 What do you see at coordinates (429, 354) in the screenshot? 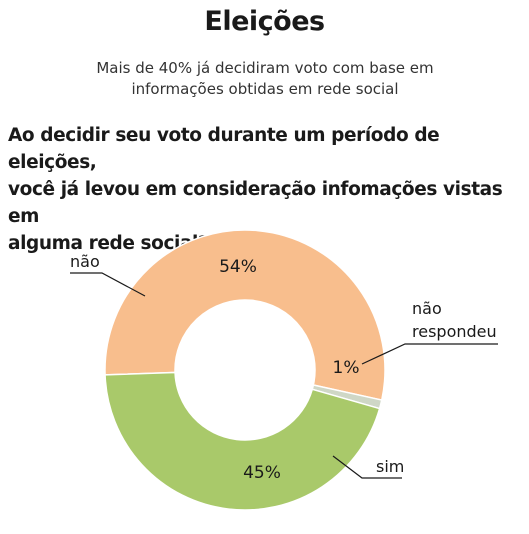
I see `leader-line-nao-respondeu` at bounding box center [429, 354].